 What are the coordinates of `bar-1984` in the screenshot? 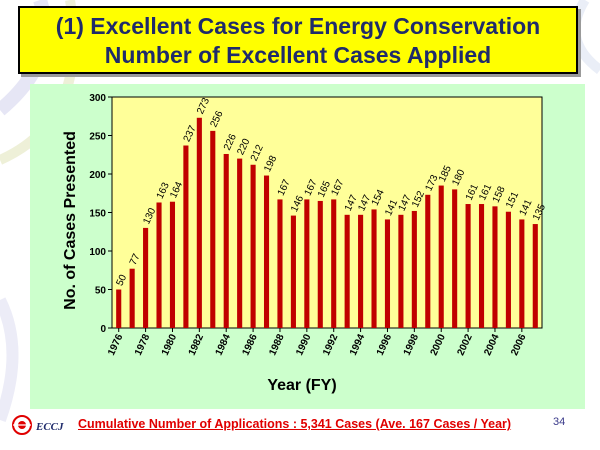 It's located at (226, 240).